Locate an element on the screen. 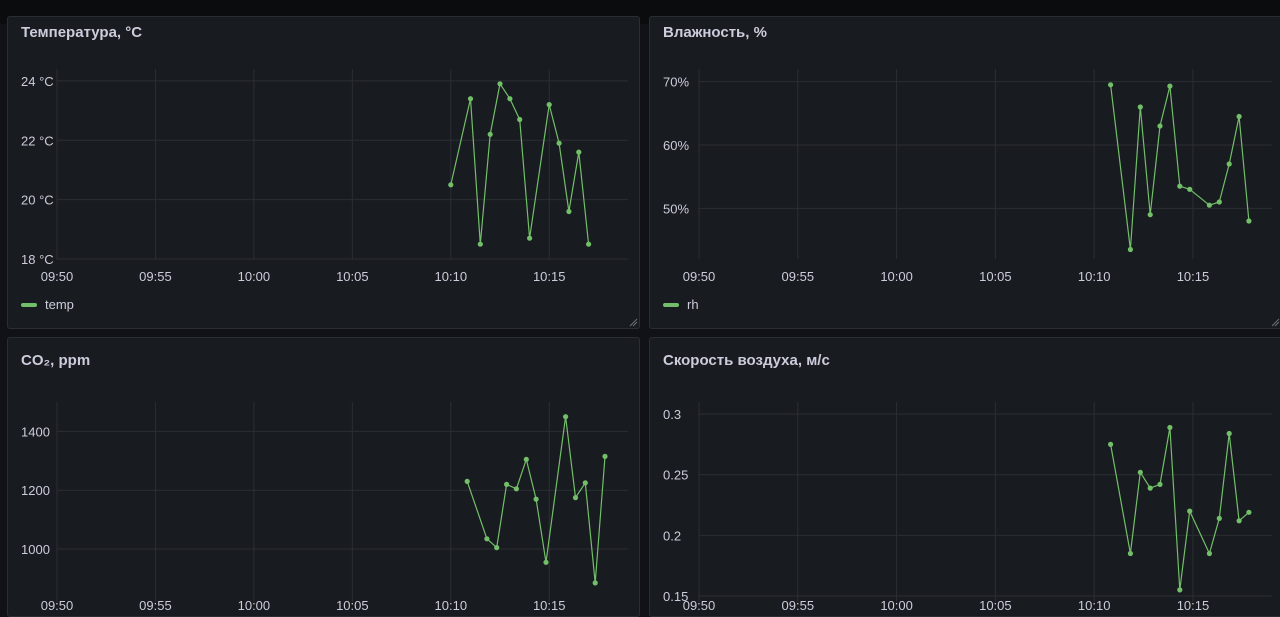 Image resolution: width=1280 pixels, height=617 pixels. panel-title: Влажность, % is located at coordinates (715, 32).